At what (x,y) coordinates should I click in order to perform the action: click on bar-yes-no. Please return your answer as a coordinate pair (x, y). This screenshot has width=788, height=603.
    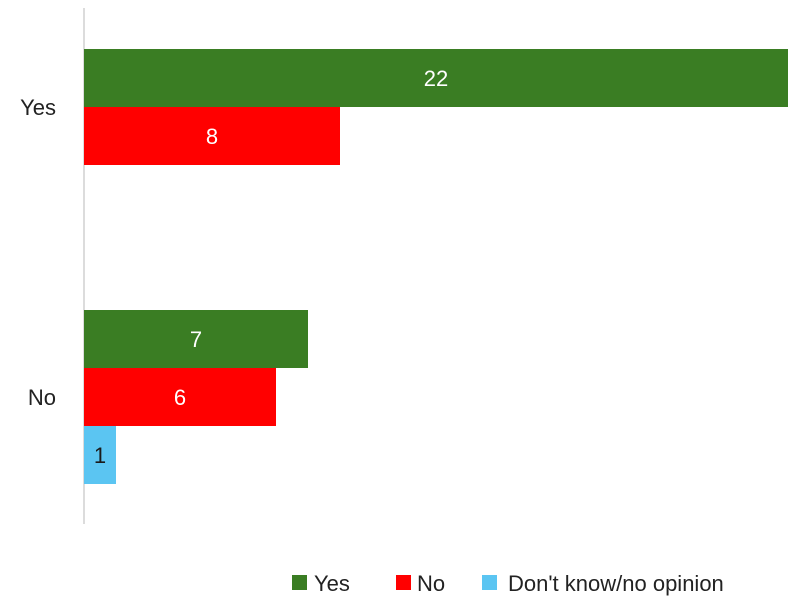
    Looking at the image, I should click on (212, 136).